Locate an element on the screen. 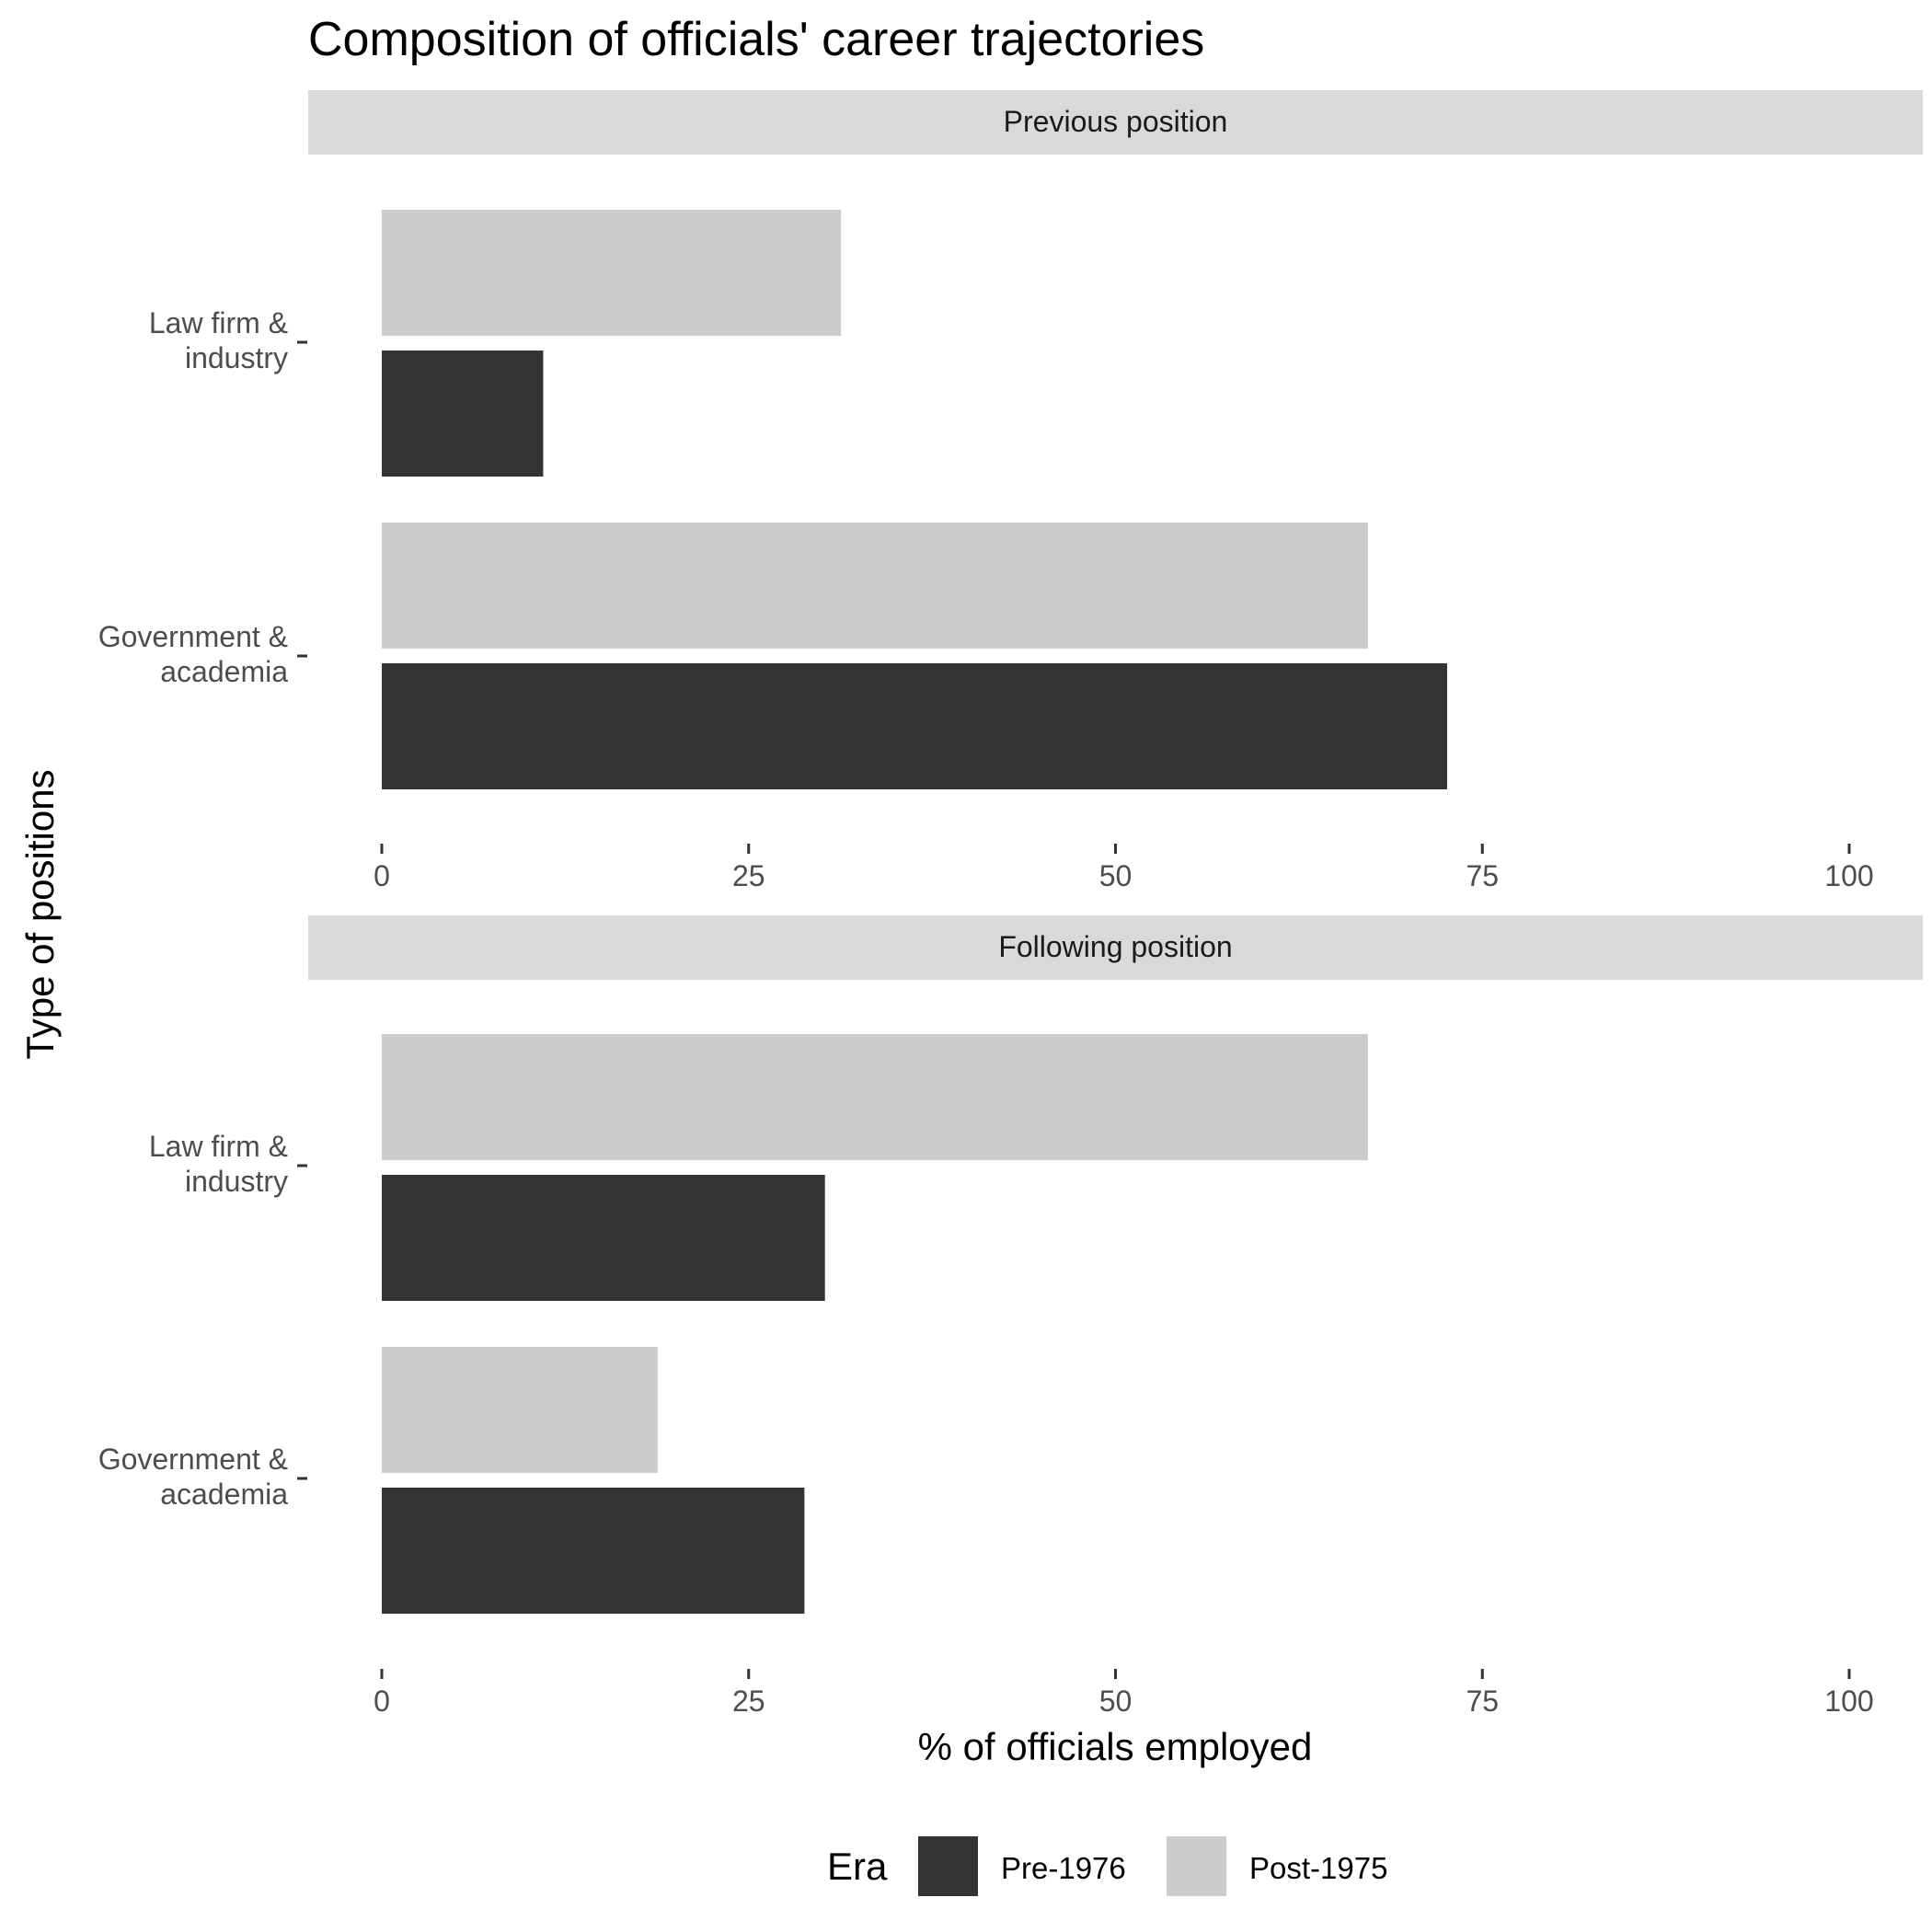 This screenshot has height=1932, width=1932. legend: Era Pre-1976 Post-1975 is located at coordinates (1107, 1866).